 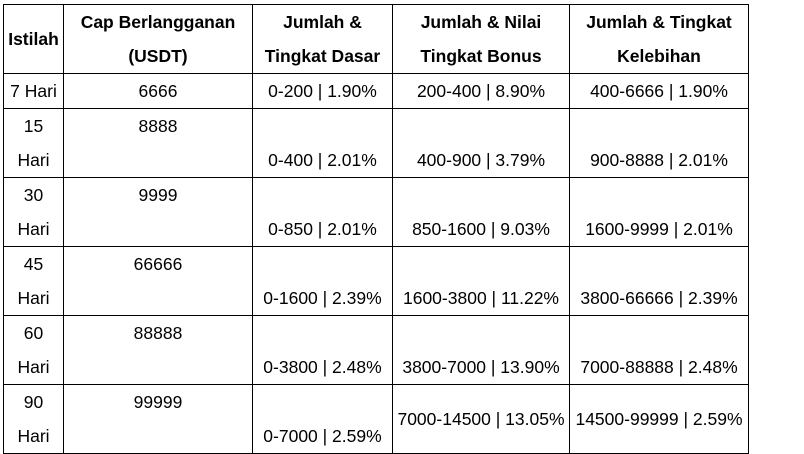 I want to click on cell-term: 30 Hari, so click(x=33, y=212).